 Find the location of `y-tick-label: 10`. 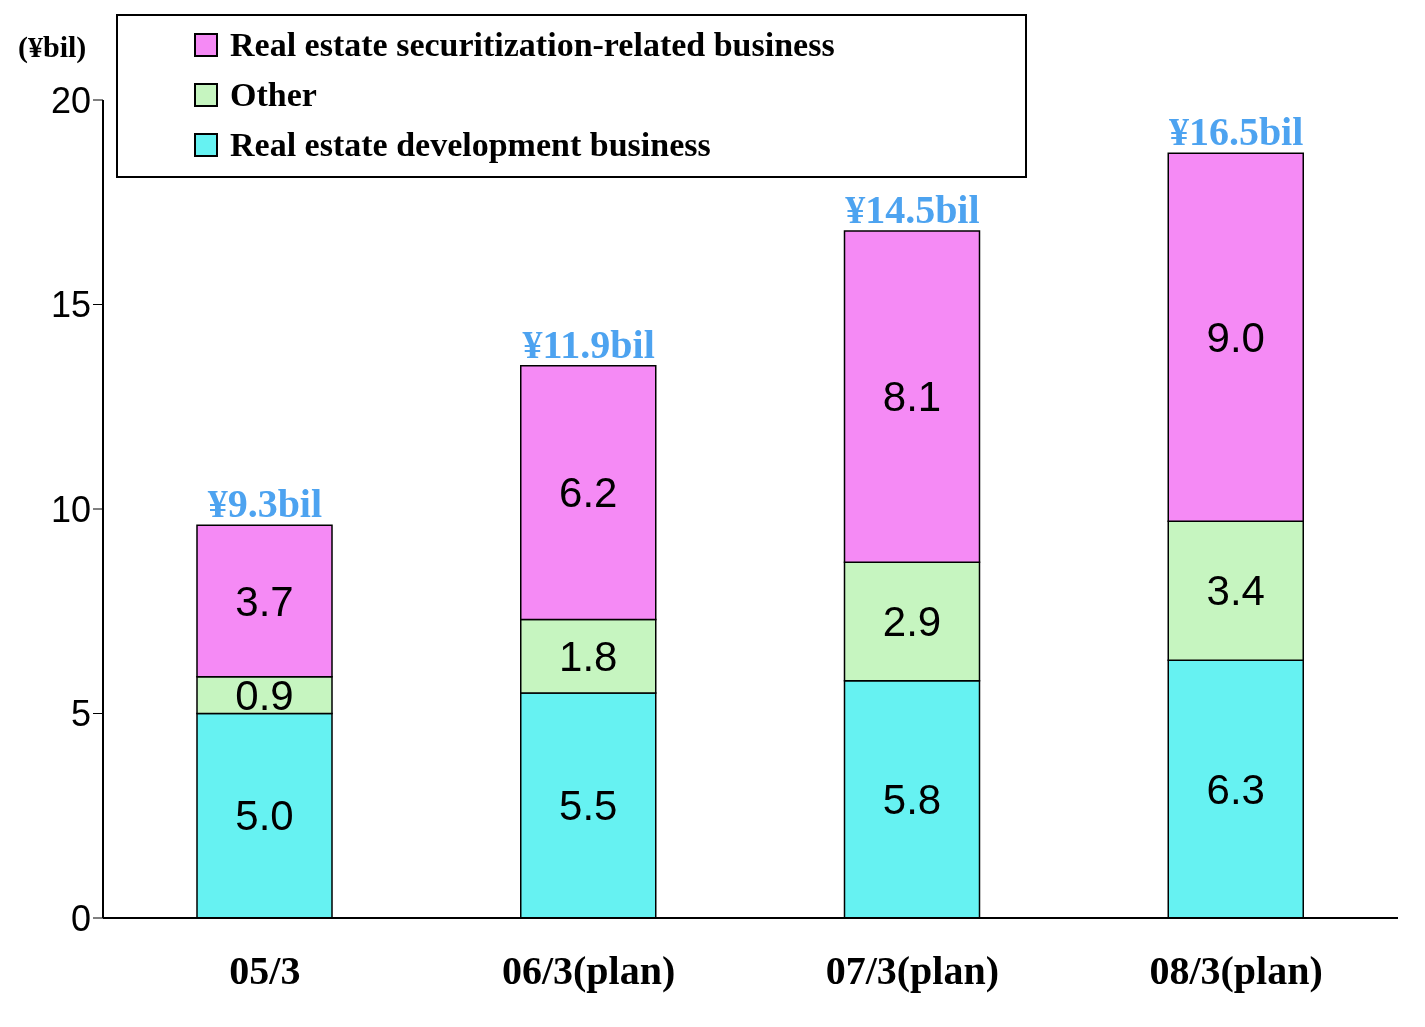

y-tick-label: 10 is located at coordinates (70, 509).